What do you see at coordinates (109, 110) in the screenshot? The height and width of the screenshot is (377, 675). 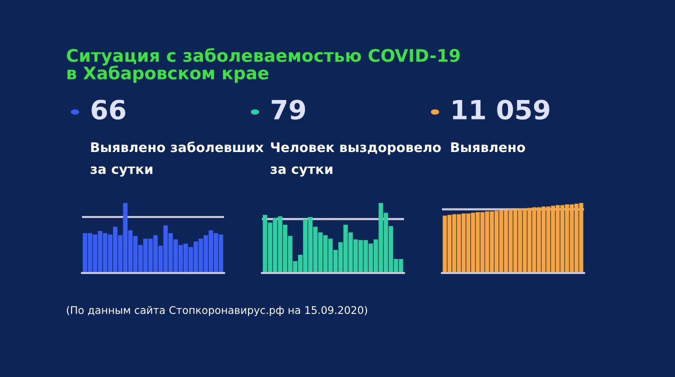 I see `chart-title: 66` at bounding box center [109, 110].